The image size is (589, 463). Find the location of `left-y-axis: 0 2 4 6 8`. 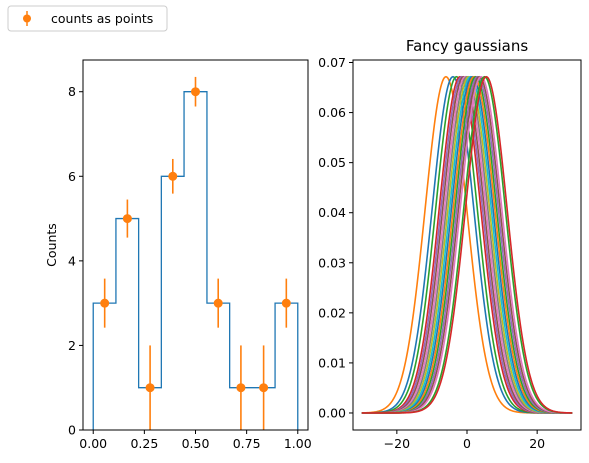

left-y-axis: 0 2 4 6 8 is located at coordinates (75, 261).